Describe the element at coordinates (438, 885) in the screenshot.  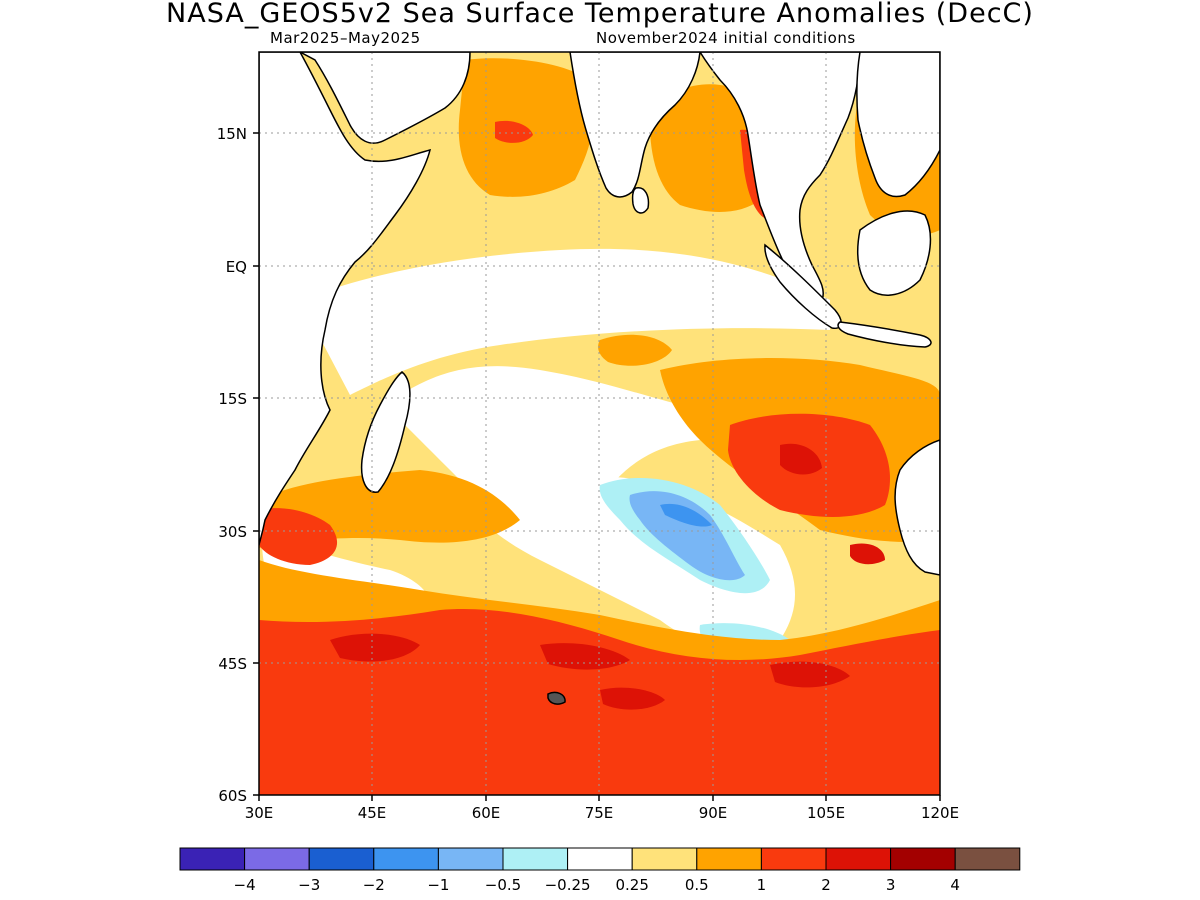
I see `colorbar-label: −1` at that location.